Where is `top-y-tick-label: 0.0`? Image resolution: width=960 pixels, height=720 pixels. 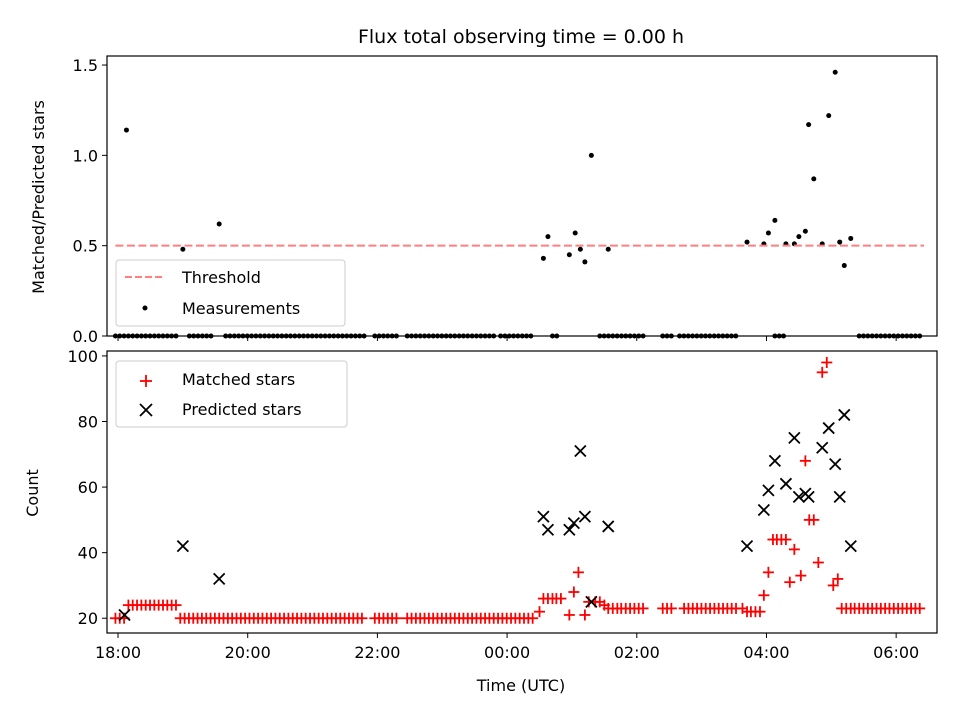 top-y-tick-label: 0.0 is located at coordinates (85, 336).